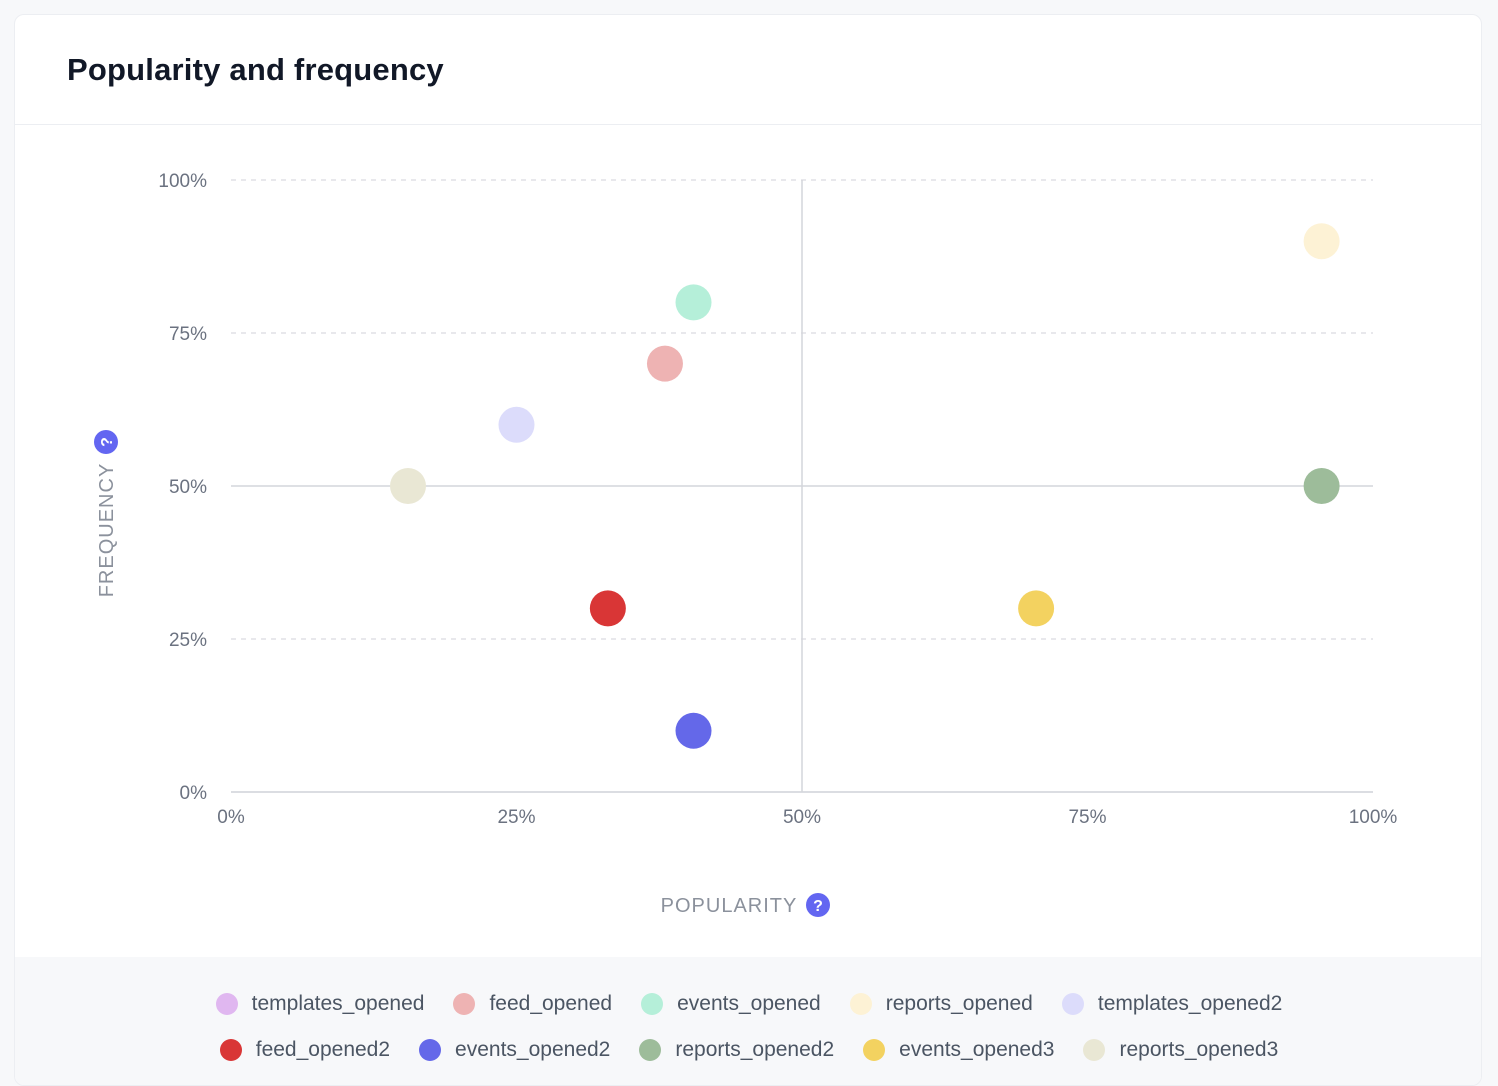 The width and height of the screenshot is (1498, 1086). What do you see at coordinates (231, 817) in the screenshot?
I see `x-tick-label: 0%` at bounding box center [231, 817].